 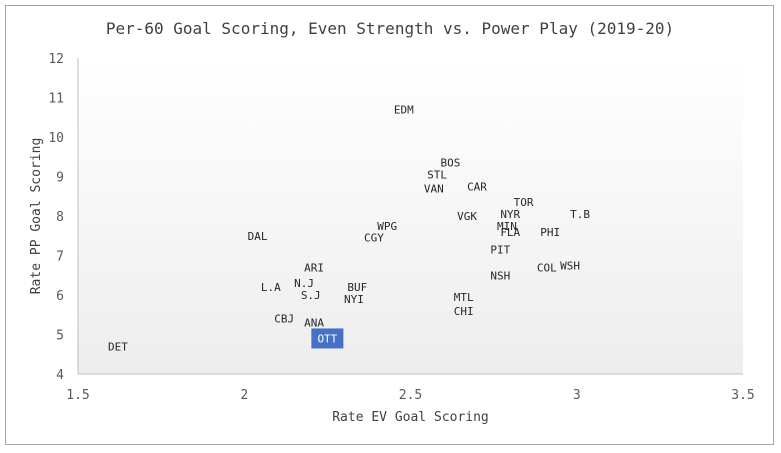 I want to click on point-label: BUF, so click(x=357, y=287).